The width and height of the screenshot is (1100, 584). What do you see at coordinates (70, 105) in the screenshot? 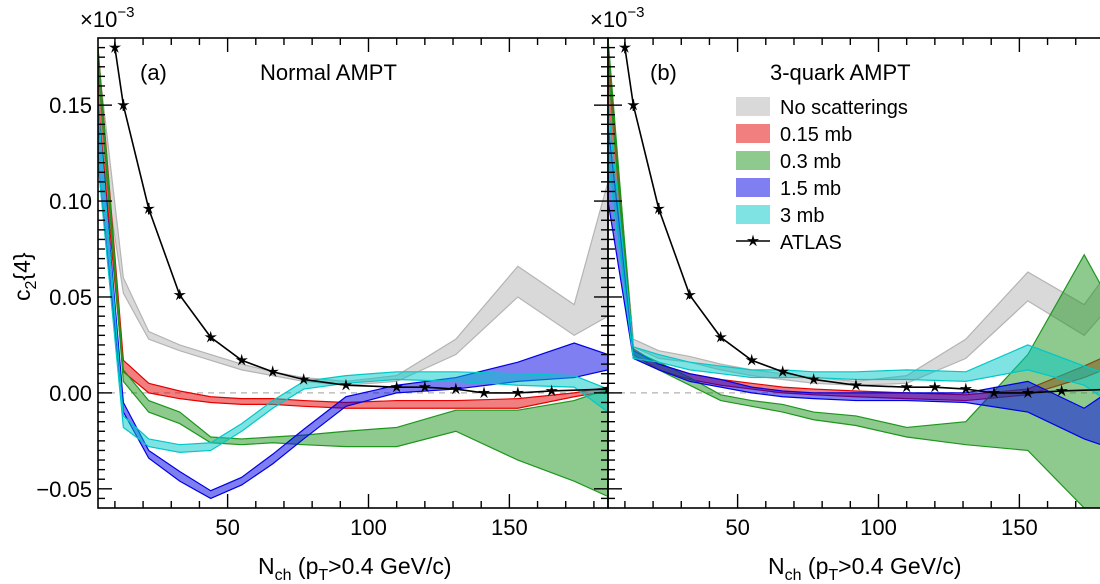
I see `y-tick-label: 0.15` at bounding box center [70, 105].